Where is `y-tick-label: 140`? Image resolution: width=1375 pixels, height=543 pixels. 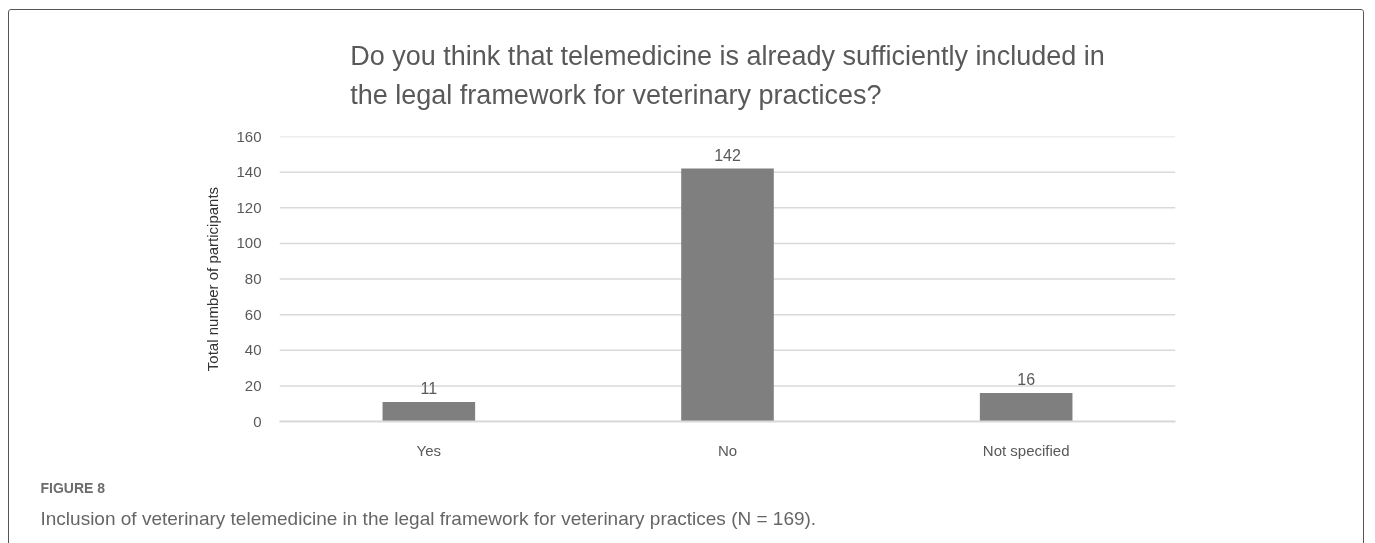
y-tick-label: 140 is located at coordinates (249, 172).